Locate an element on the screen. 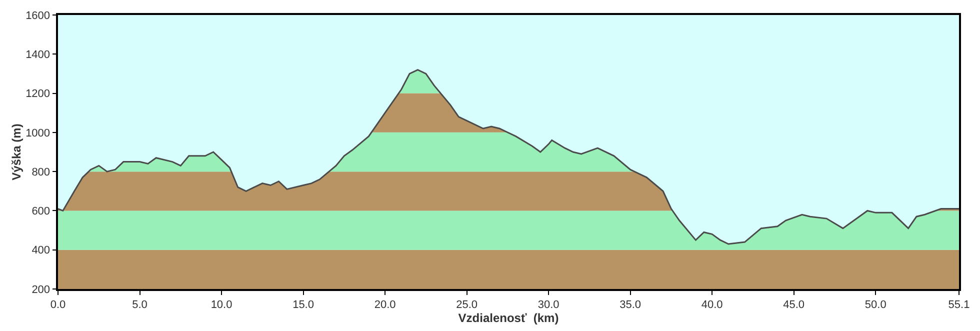  y-tick-label: 400 is located at coordinates (41, 250).